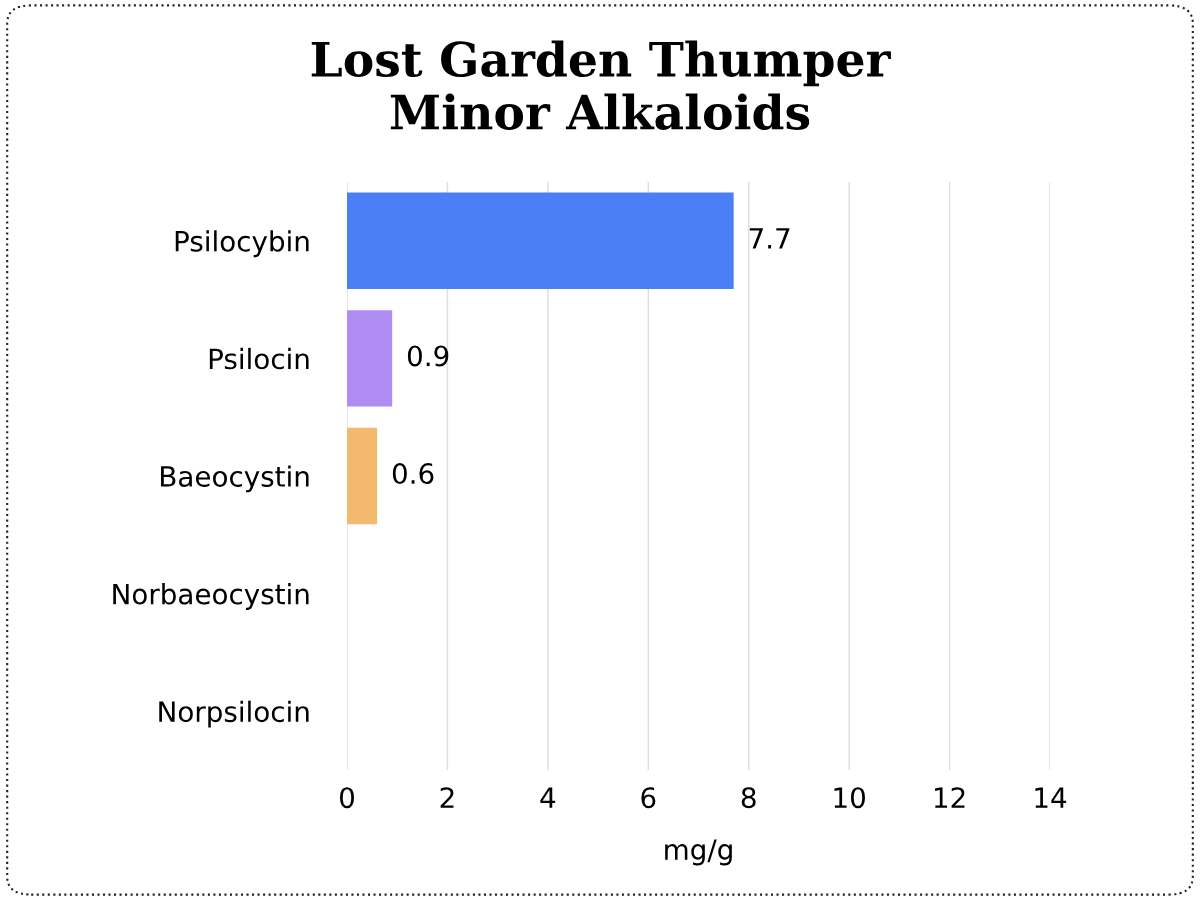  Describe the element at coordinates (1051, 797) in the screenshot. I see `x-tick-label: 14` at that location.